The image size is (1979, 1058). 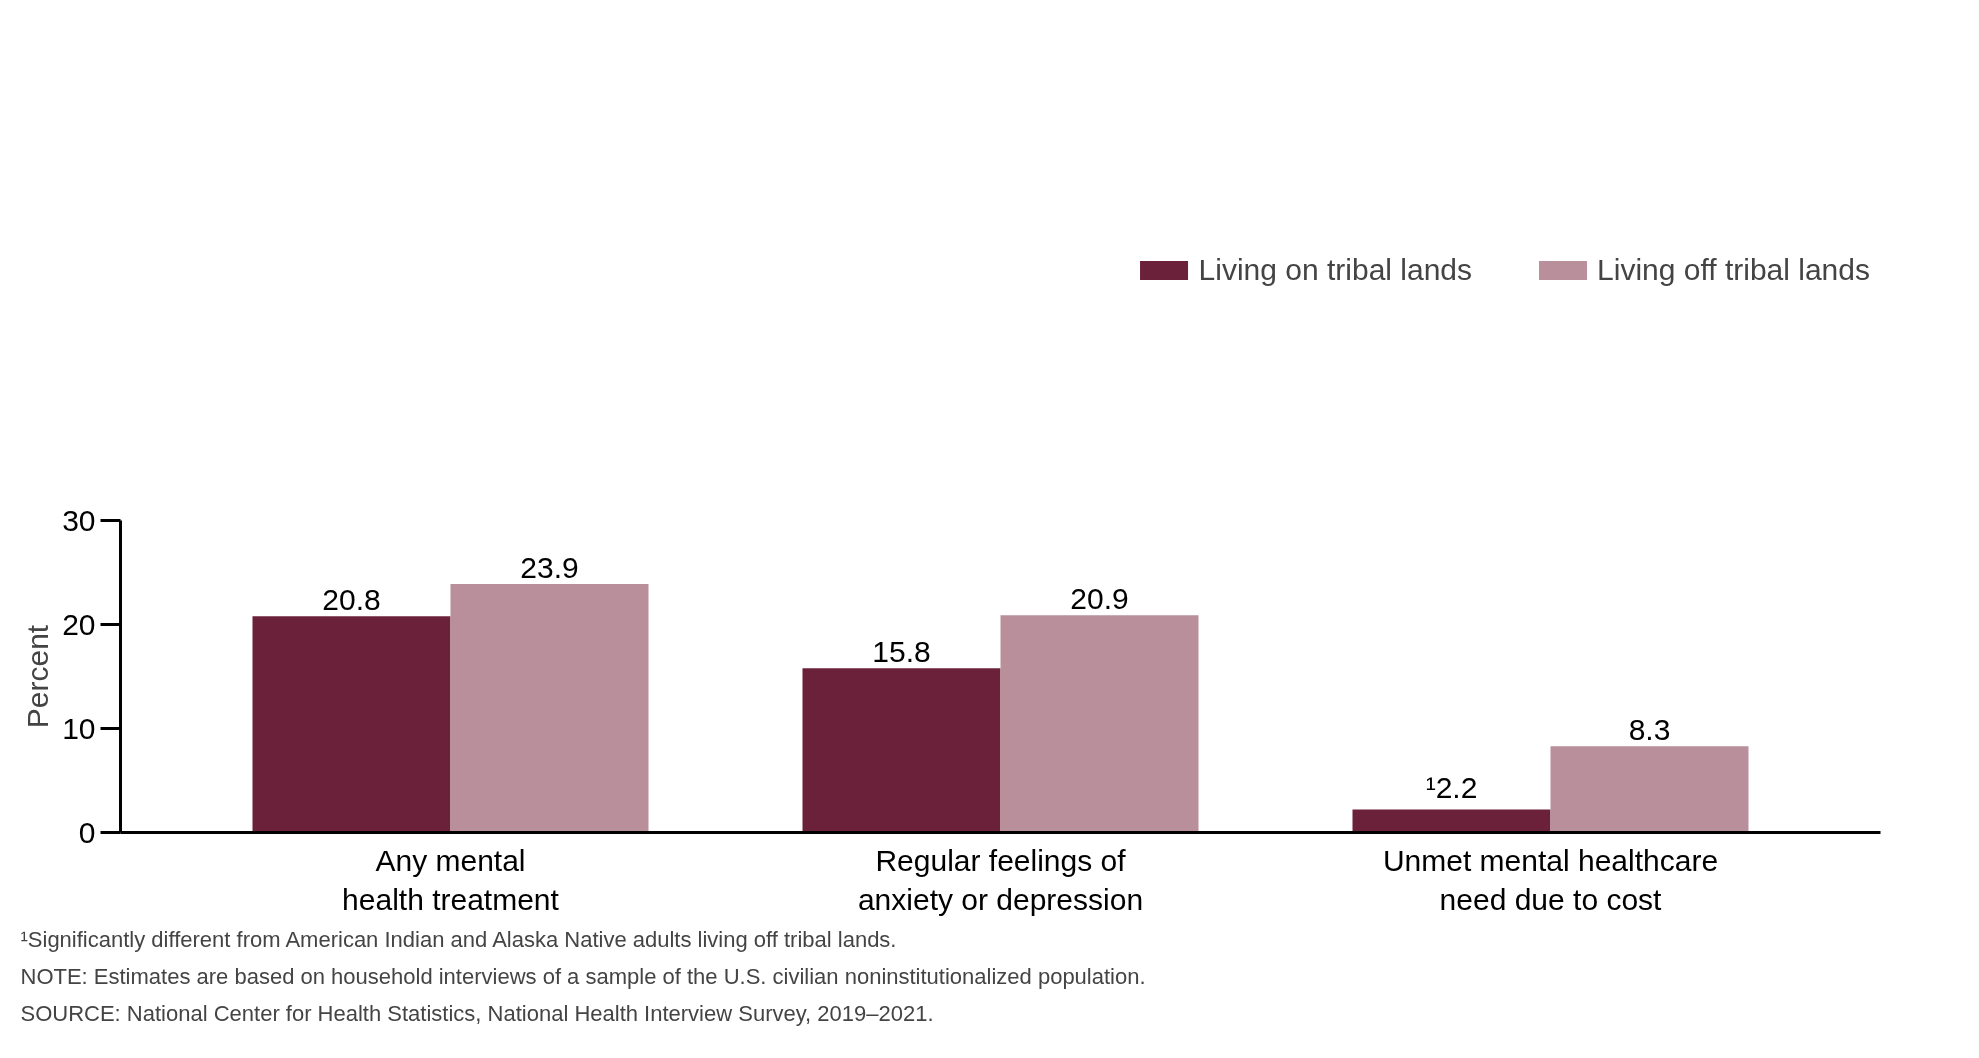 What do you see at coordinates (477, 1013) in the screenshot?
I see `source-note: SOURCE: National Center for Health Statistics, National Health Interview Survey, 2019–2021.` at bounding box center [477, 1013].